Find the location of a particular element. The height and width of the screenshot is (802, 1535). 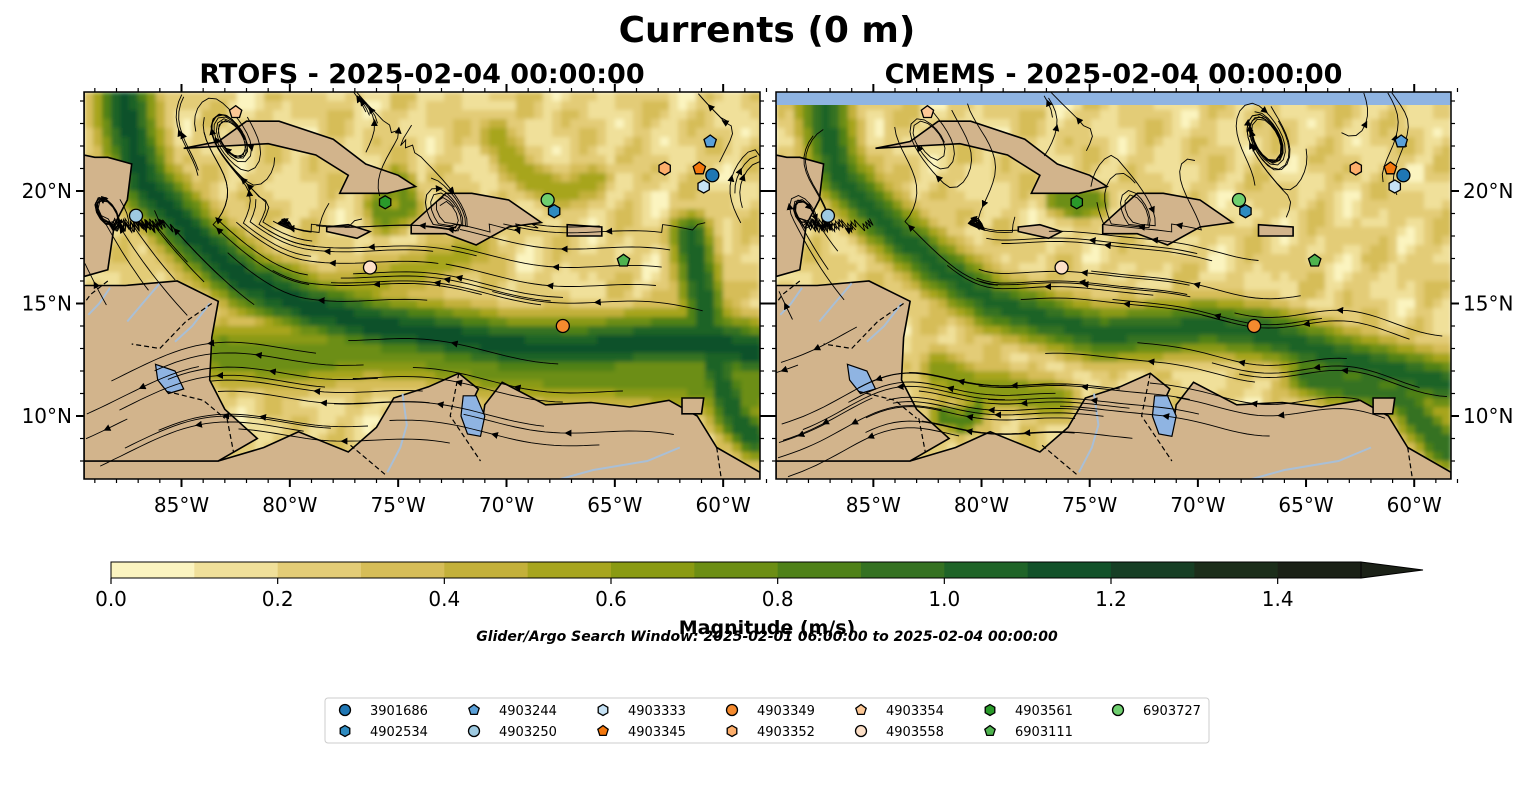

colorbar-extend-arrow is located at coordinates (1392, 570).